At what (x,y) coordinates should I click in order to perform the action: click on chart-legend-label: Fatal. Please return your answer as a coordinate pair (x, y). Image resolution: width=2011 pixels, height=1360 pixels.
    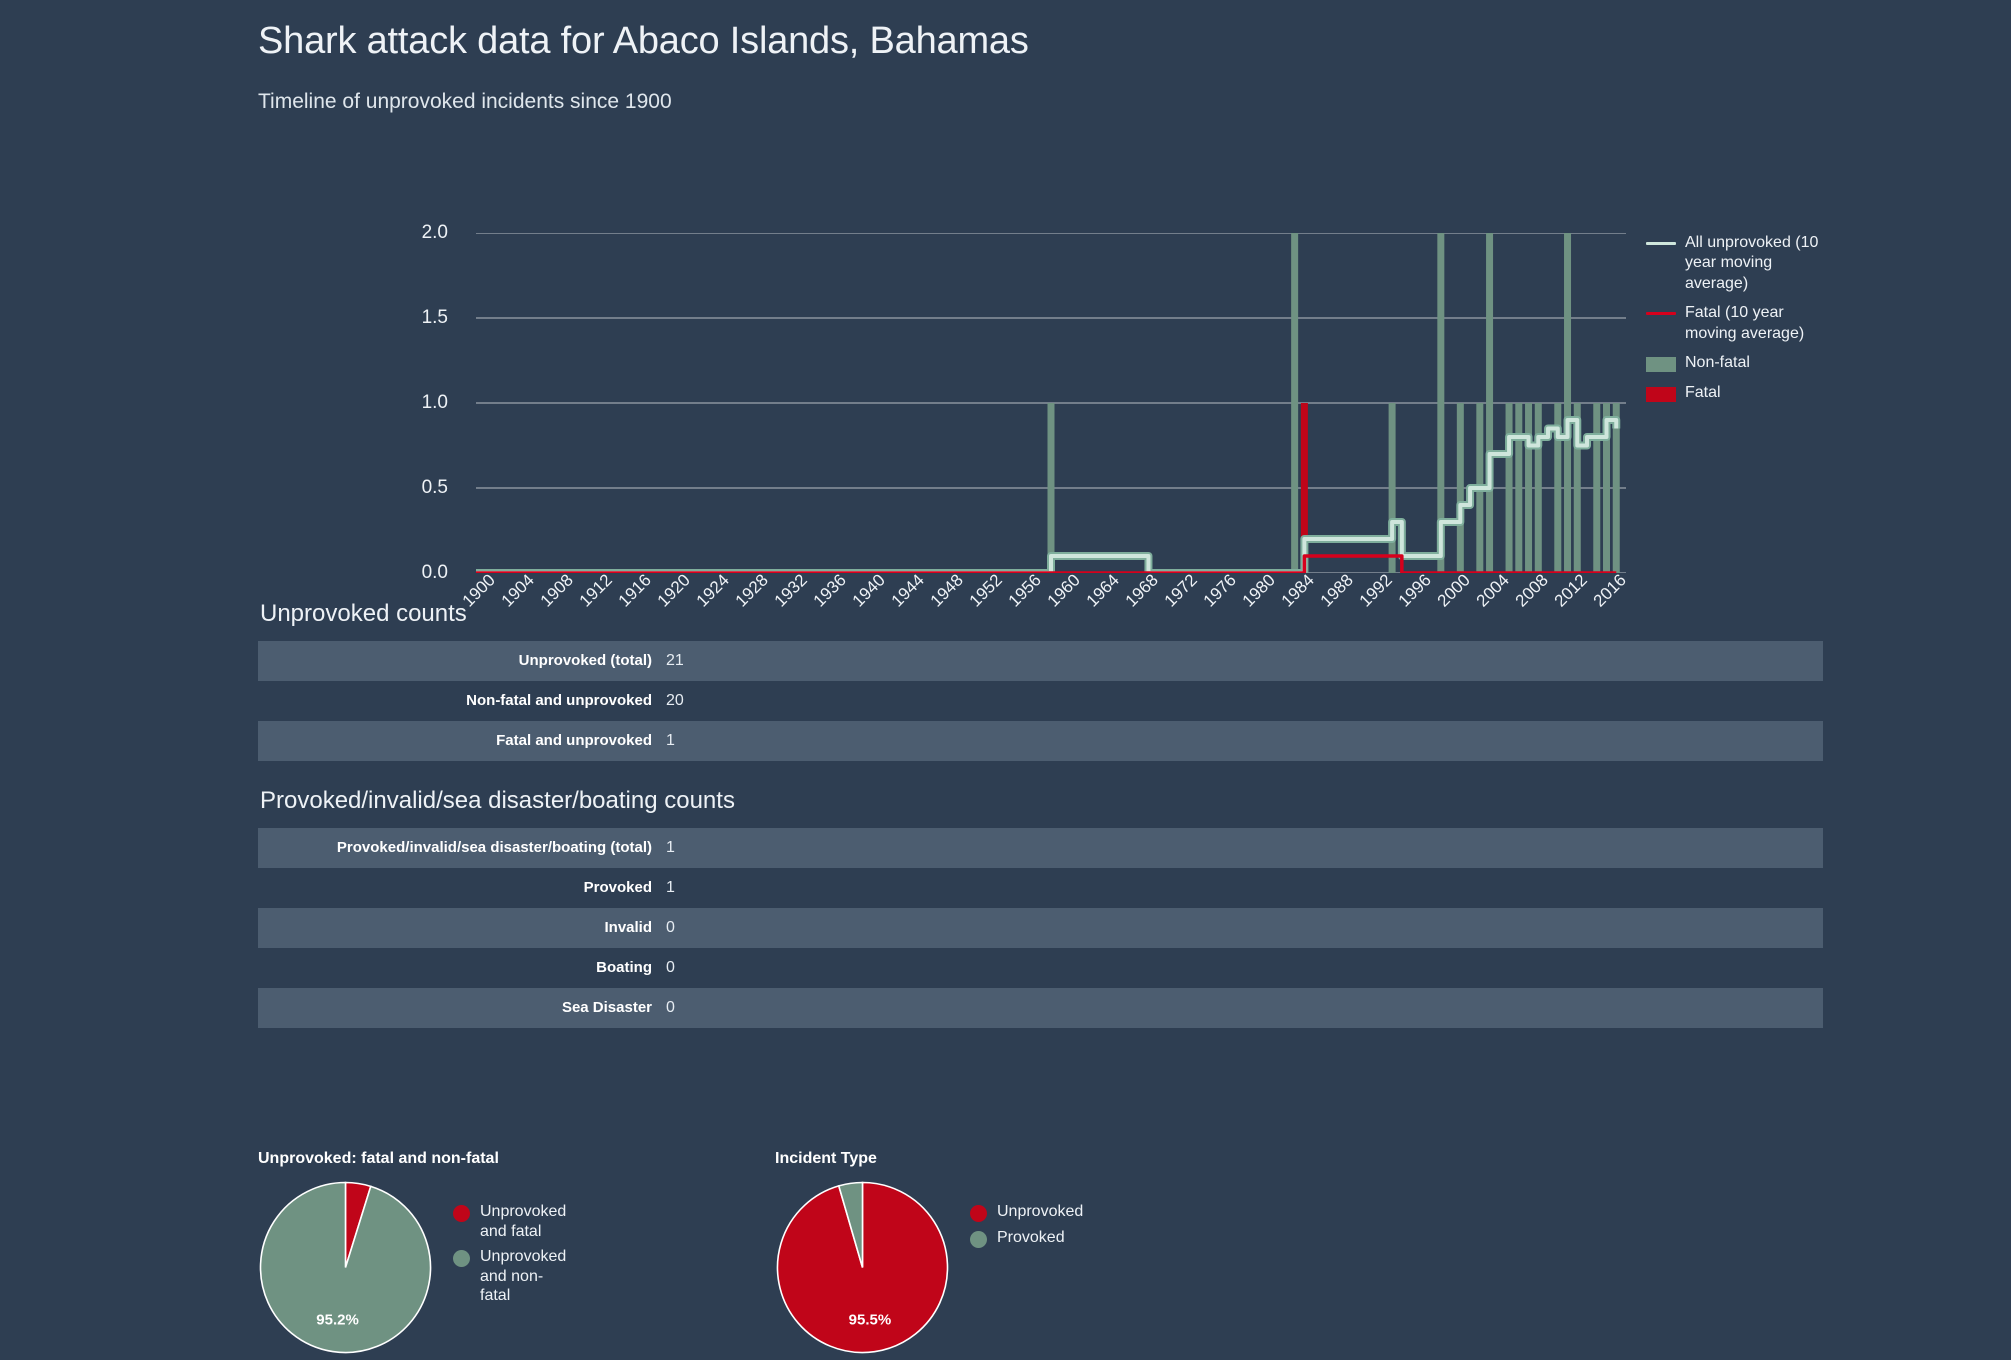
    Looking at the image, I should click on (1703, 392).